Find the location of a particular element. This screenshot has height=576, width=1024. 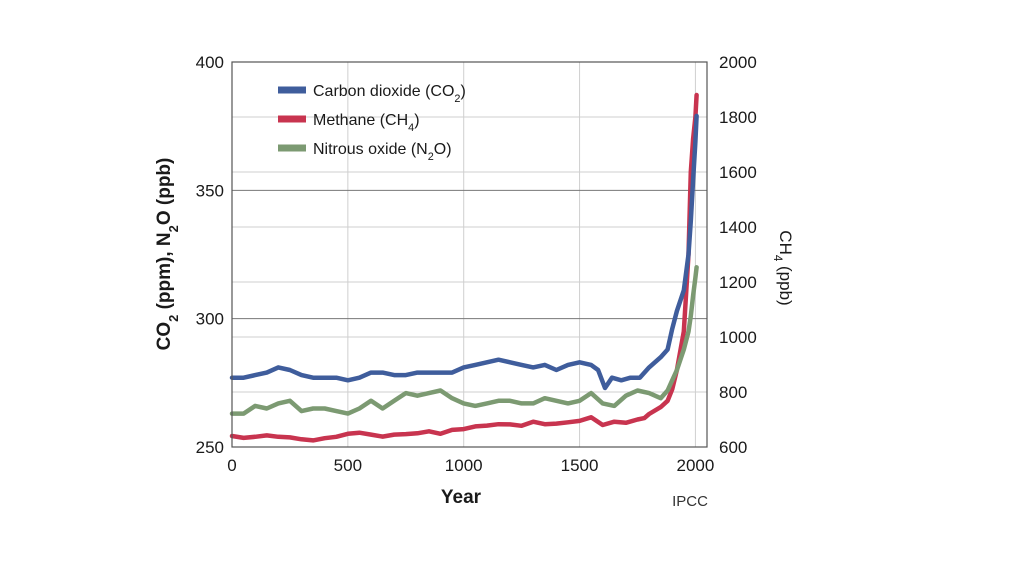

y-right-tick-label: 1800 is located at coordinates (738, 117).